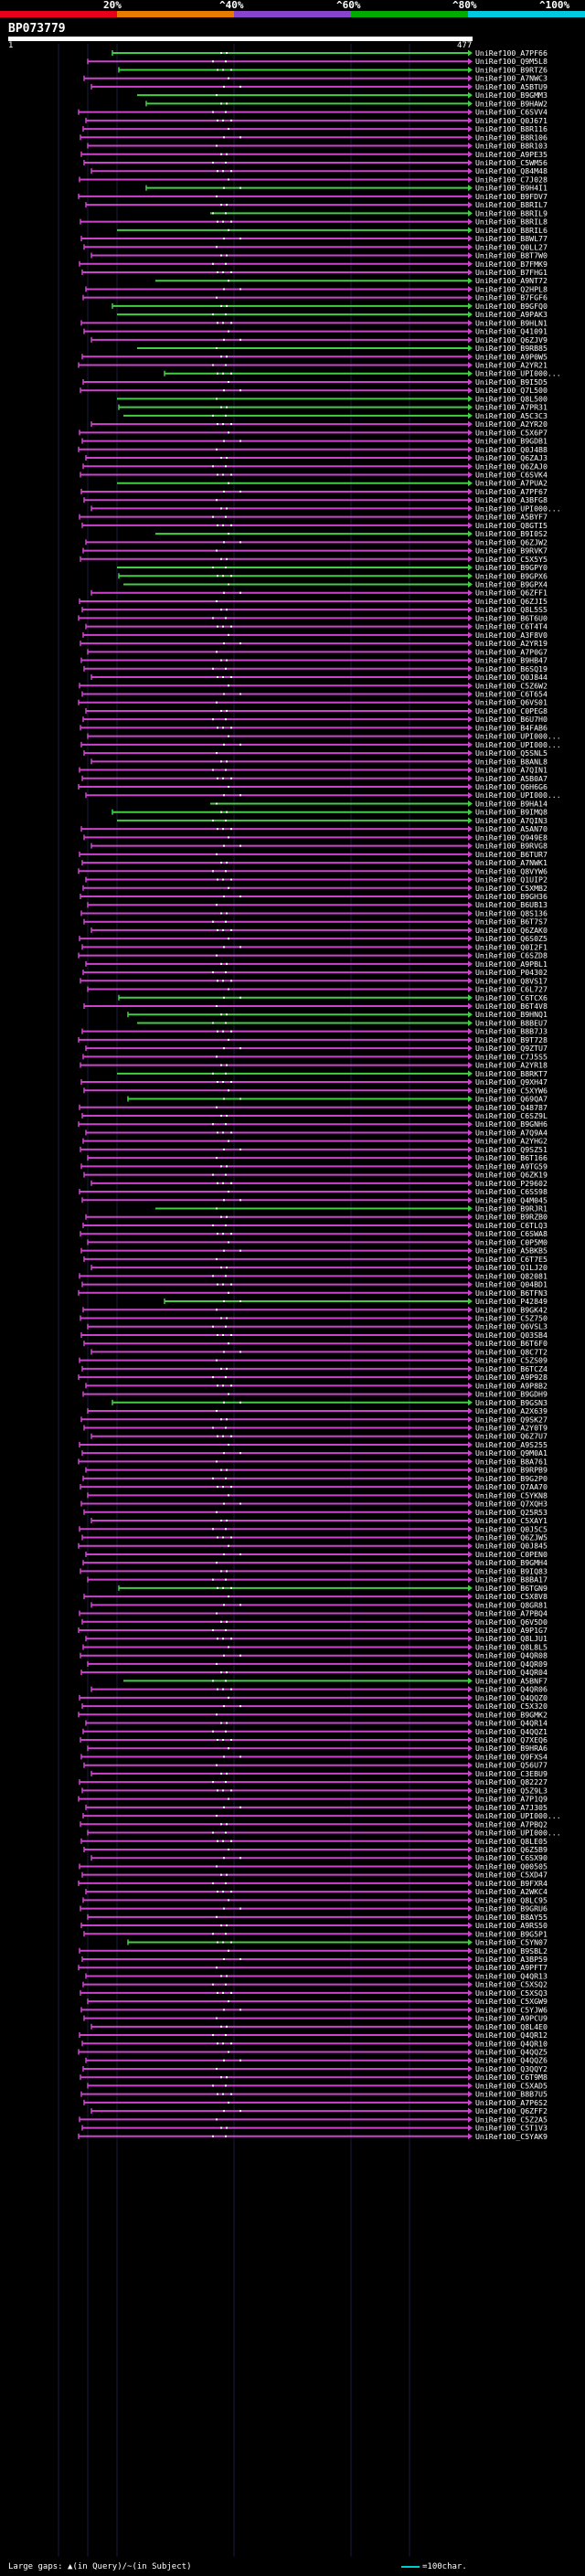 The height and width of the screenshot is (2576, 585). Describe the element at coordinates (512, 2001) in the screenshot. I see `hit-label: UniRef100_C5XGW9` at that location.